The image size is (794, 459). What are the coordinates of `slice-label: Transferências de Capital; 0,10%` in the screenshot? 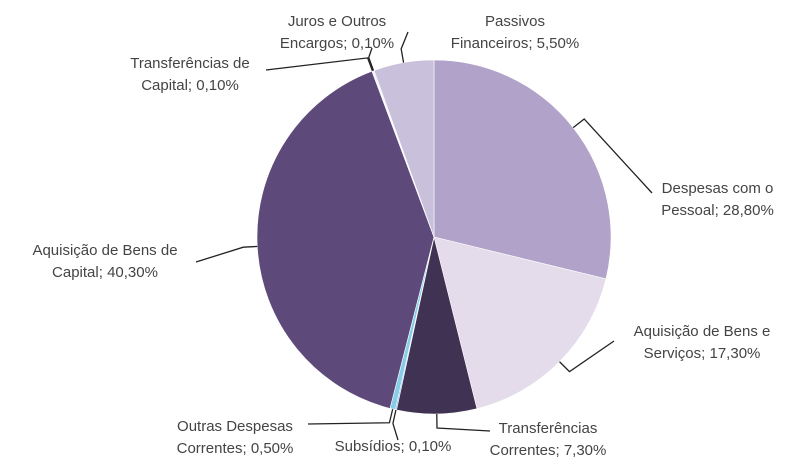 It's located at (190, 74).